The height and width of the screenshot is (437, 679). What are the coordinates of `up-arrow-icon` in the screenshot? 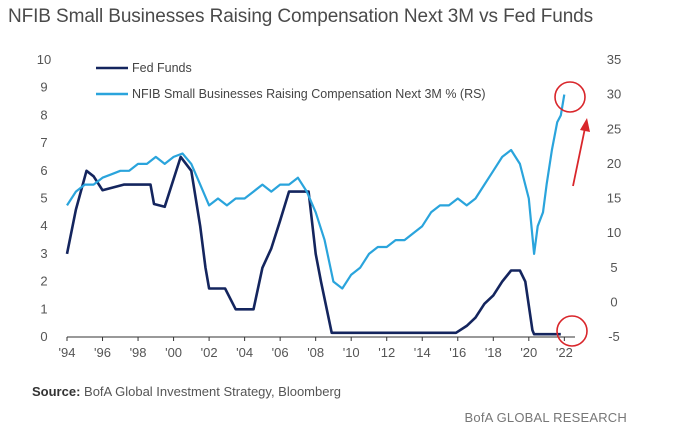 It's located at (585, 125).